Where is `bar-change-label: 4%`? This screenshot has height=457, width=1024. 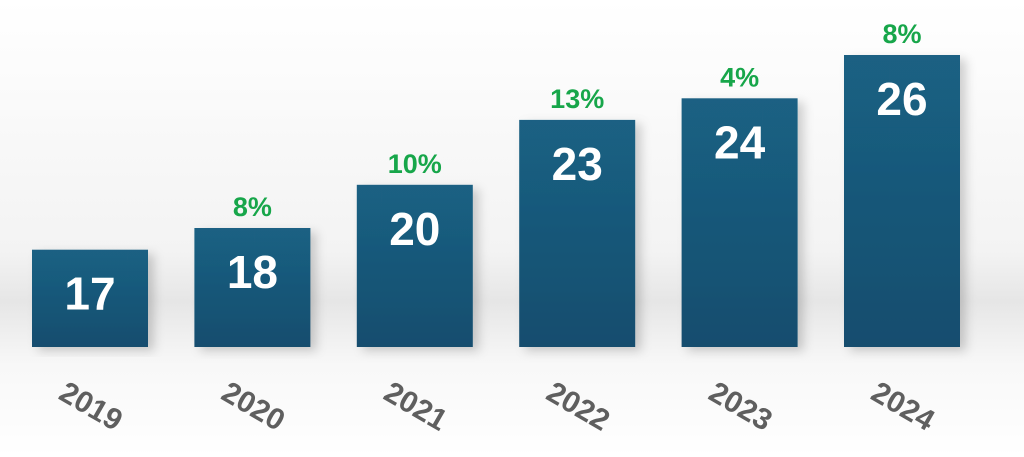
bar-change-label: 4% is located at coordinates (739, 77).